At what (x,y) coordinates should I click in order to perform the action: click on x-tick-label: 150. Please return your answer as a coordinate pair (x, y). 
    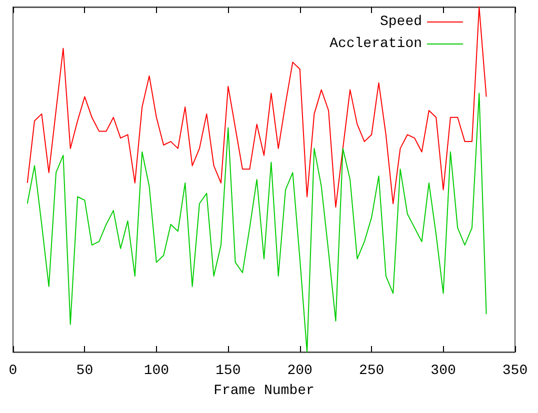
    Looking at the image, I should click on (228, 371).